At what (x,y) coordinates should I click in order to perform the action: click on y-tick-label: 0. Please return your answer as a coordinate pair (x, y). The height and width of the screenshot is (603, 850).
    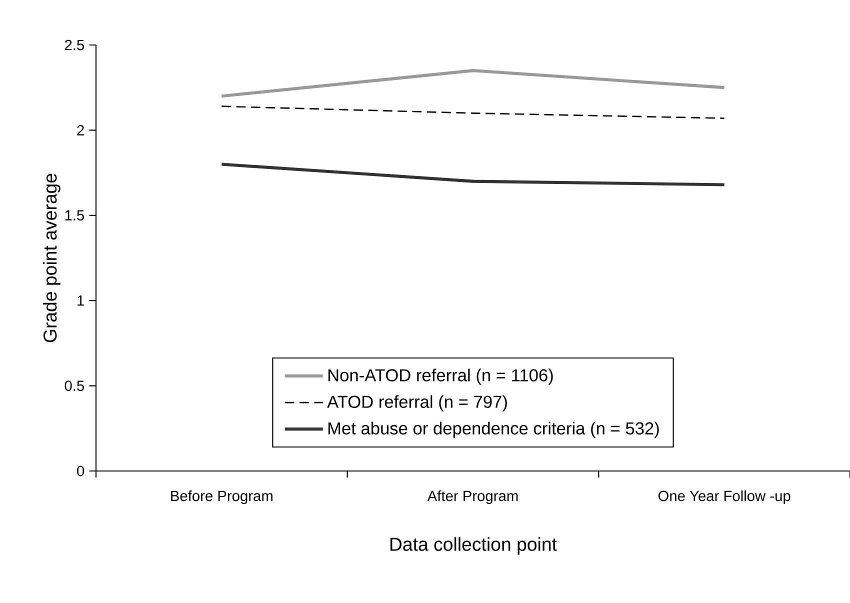
    Looking at the image, I should click on (80, 471).